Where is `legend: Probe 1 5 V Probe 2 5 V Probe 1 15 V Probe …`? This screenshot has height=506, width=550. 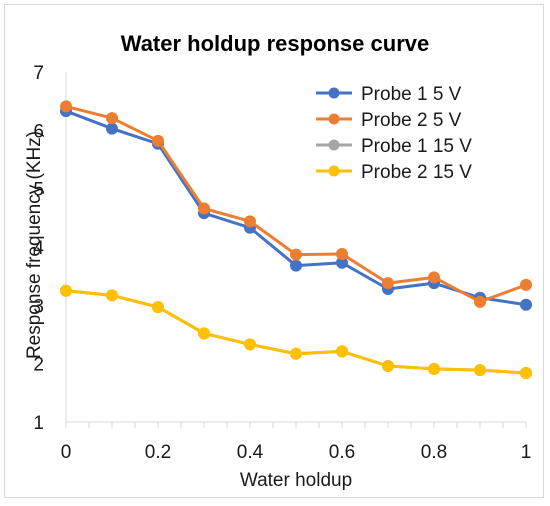 legend: Probe 1 5 V Probe 2 5 V Probe 1 15 V Probe … is located at coordinates (394, 133).